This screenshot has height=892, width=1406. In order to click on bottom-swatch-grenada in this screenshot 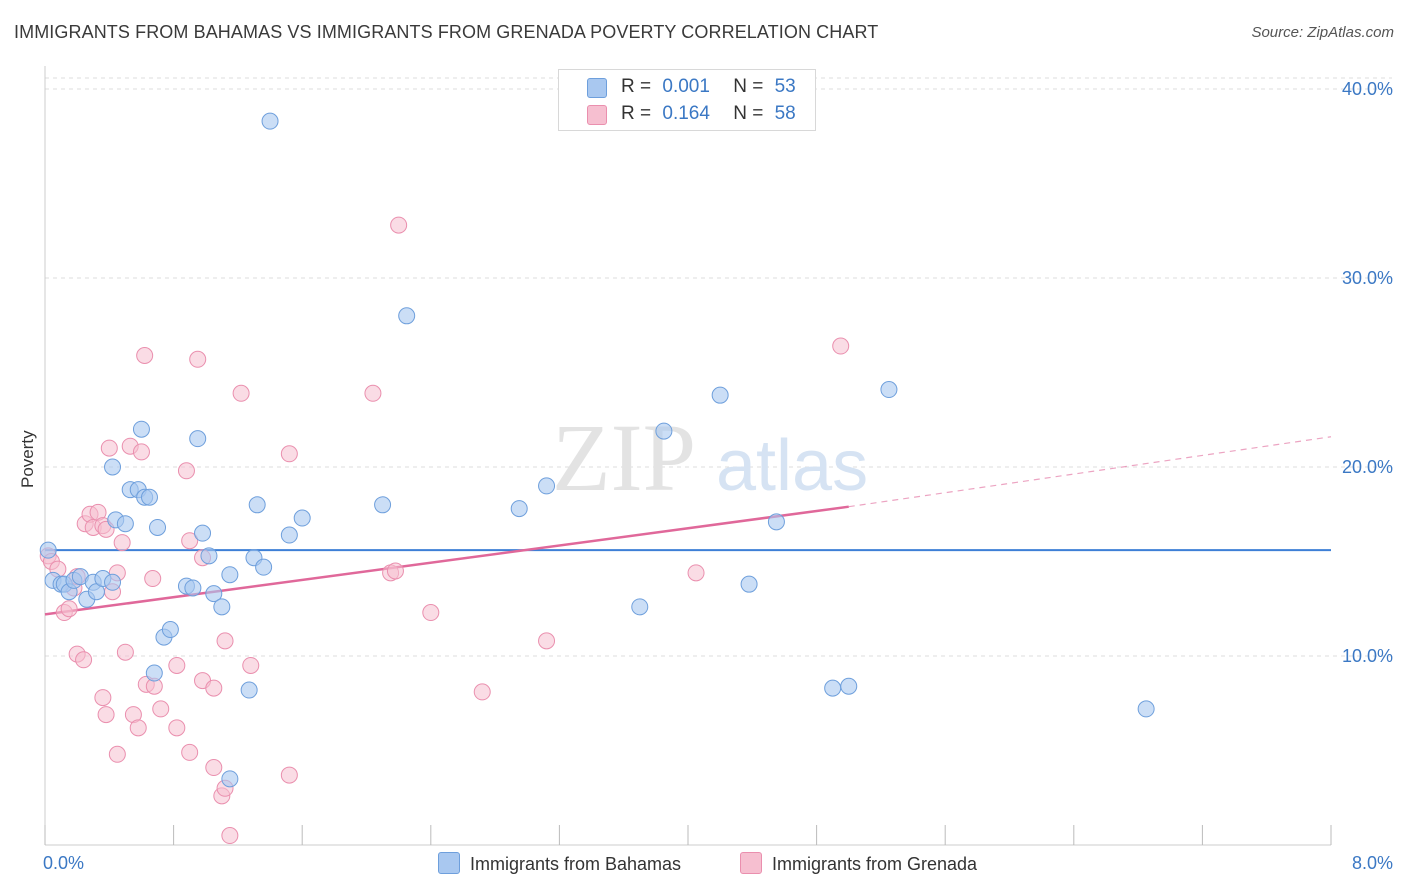, I will do `click(751, 863)`.